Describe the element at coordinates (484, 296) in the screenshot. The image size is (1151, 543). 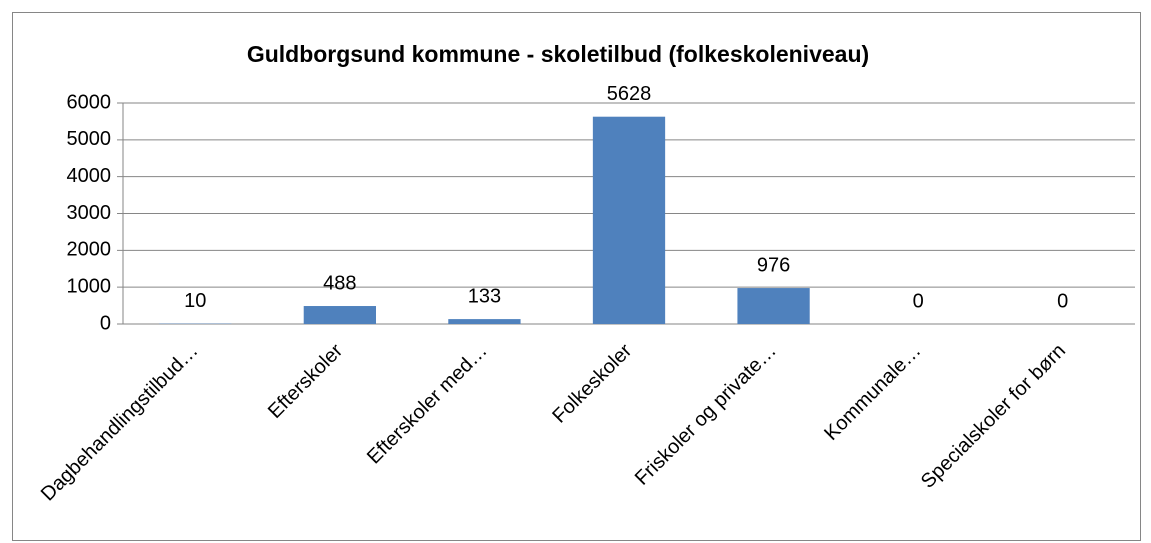
I see `value-label: 133` at that location.